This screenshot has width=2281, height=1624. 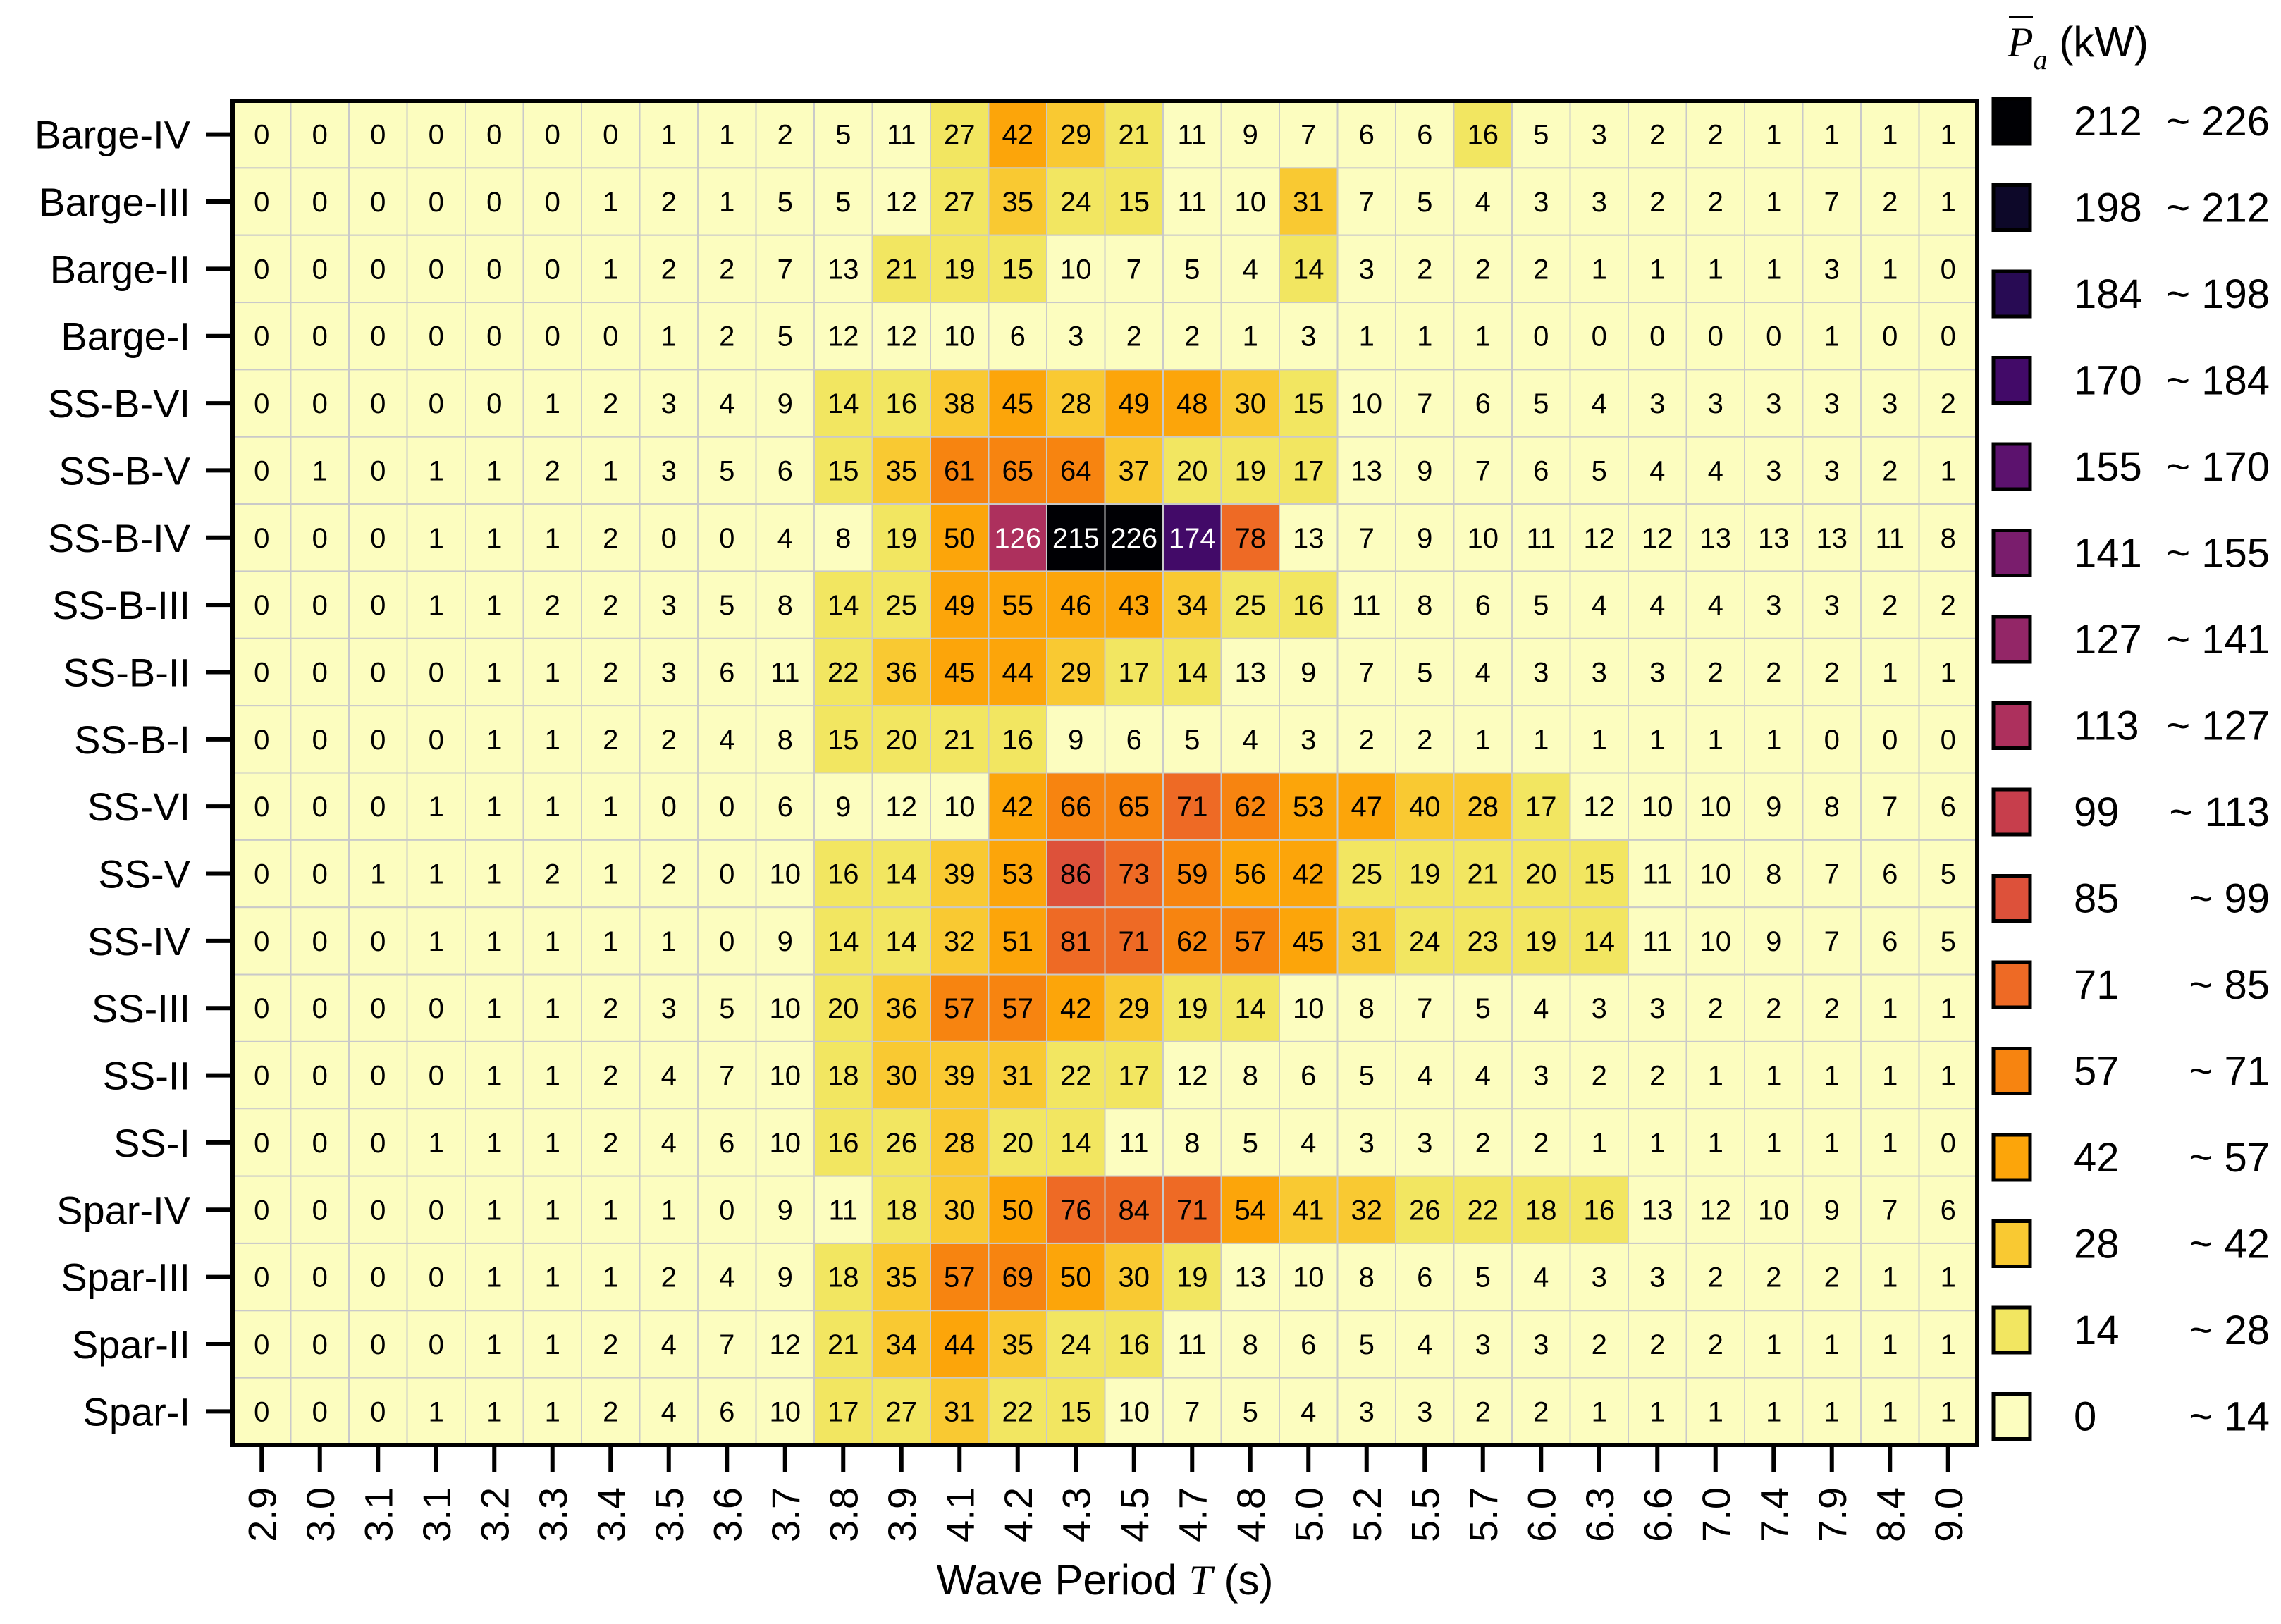 I want to click on y-tick-label: SS-B-I, so click(x=132, y=740).